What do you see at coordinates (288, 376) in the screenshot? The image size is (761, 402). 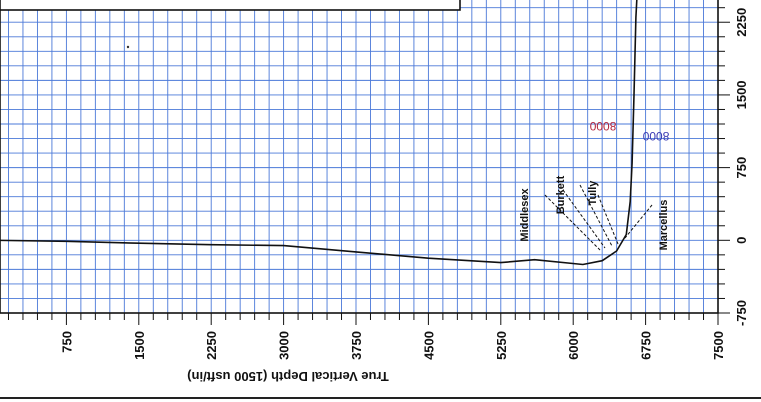 I see `x-axis-title: True Vertical Depth (1500 usft/in)` at bounding box center [288, 376].